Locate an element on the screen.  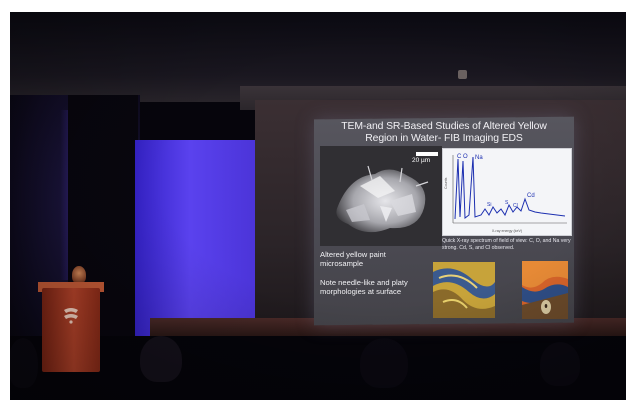
sem-micrograph is located at coordinates (381, 196).